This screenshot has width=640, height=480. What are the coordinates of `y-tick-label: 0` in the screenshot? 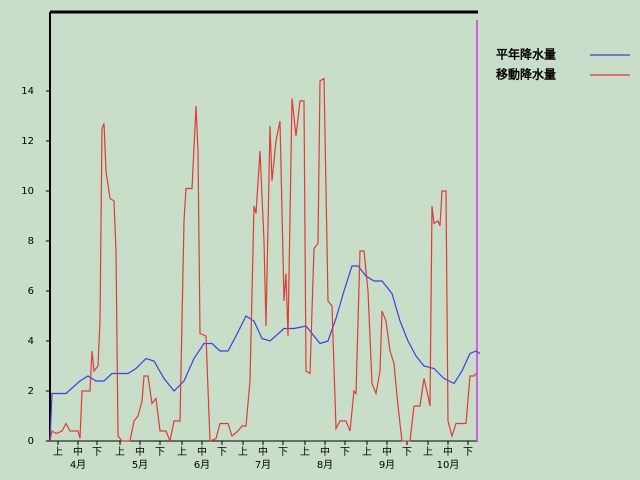 It's located at (31, 441).